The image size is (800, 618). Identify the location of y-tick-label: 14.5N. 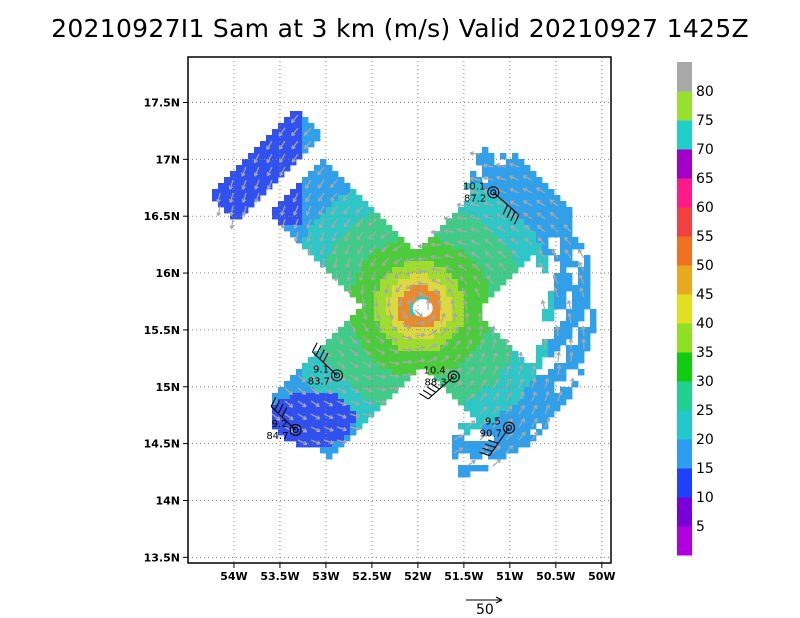
(162, 444).